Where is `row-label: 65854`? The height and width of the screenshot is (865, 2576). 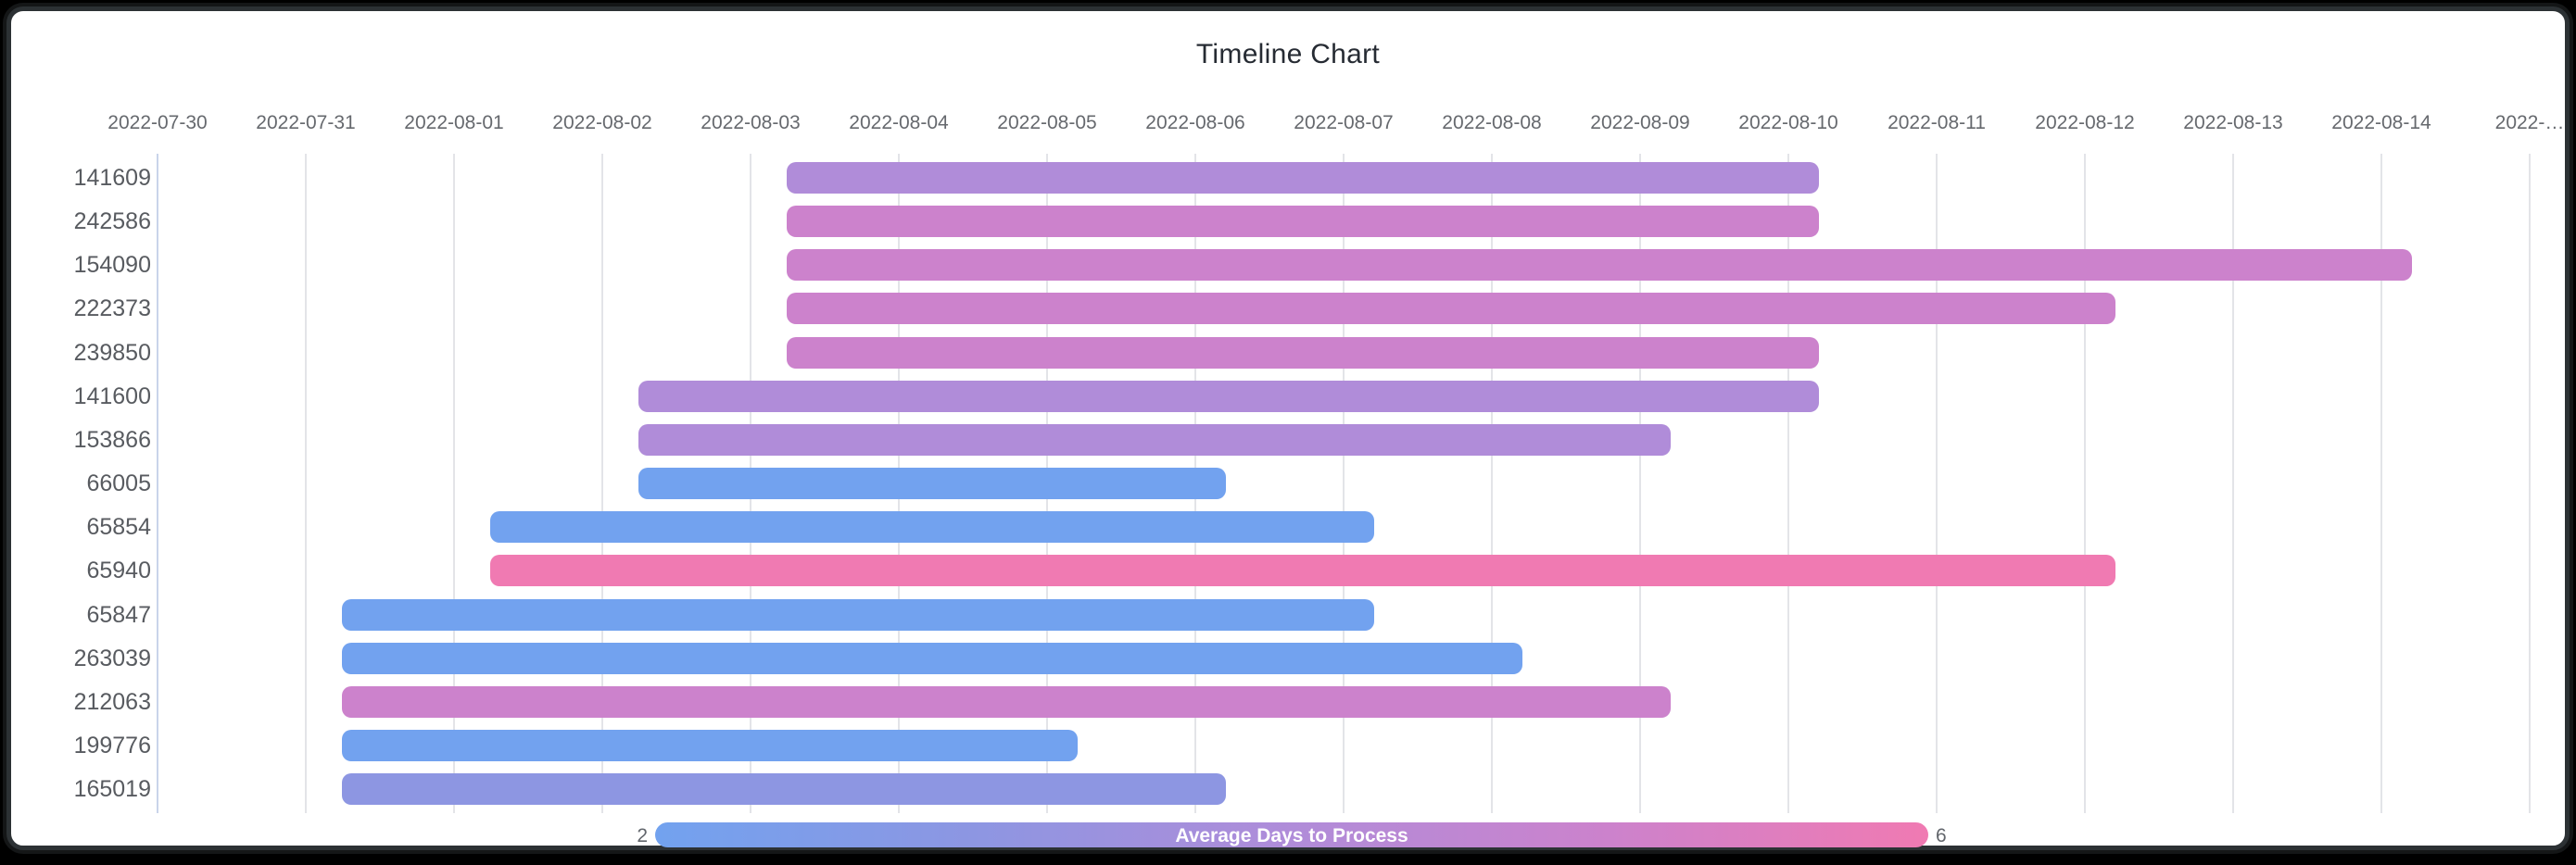 row-label: 65854 is located at coordinates (119, 527).